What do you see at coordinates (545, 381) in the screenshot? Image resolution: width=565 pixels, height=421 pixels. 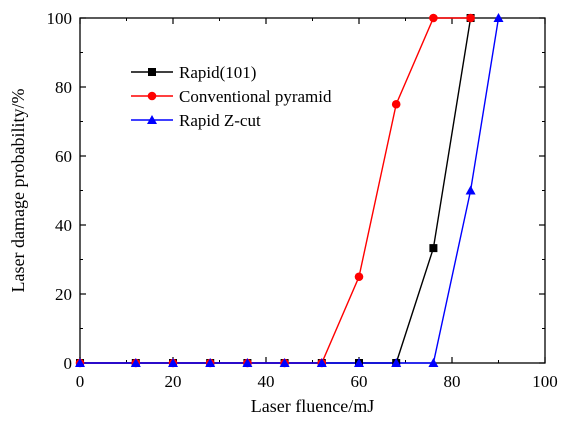 I see `x-tick-label: 100` at bounding box center [545, 381].